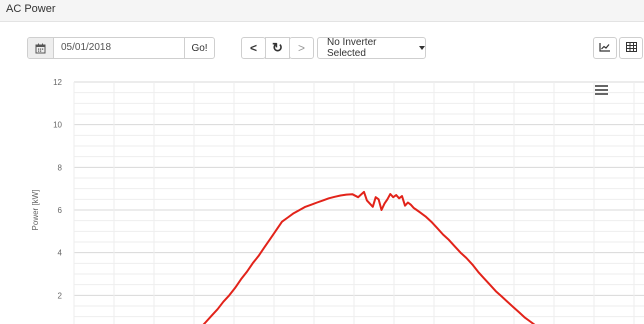 This screenshot has width=644, height=324. I want to click on table-icon, so click(631, 48).